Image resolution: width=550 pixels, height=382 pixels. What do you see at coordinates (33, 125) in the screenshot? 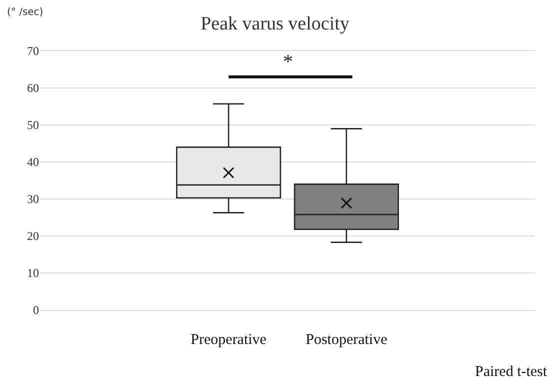
I see `y-tick-label: 50` at bounding box center [33, 125].